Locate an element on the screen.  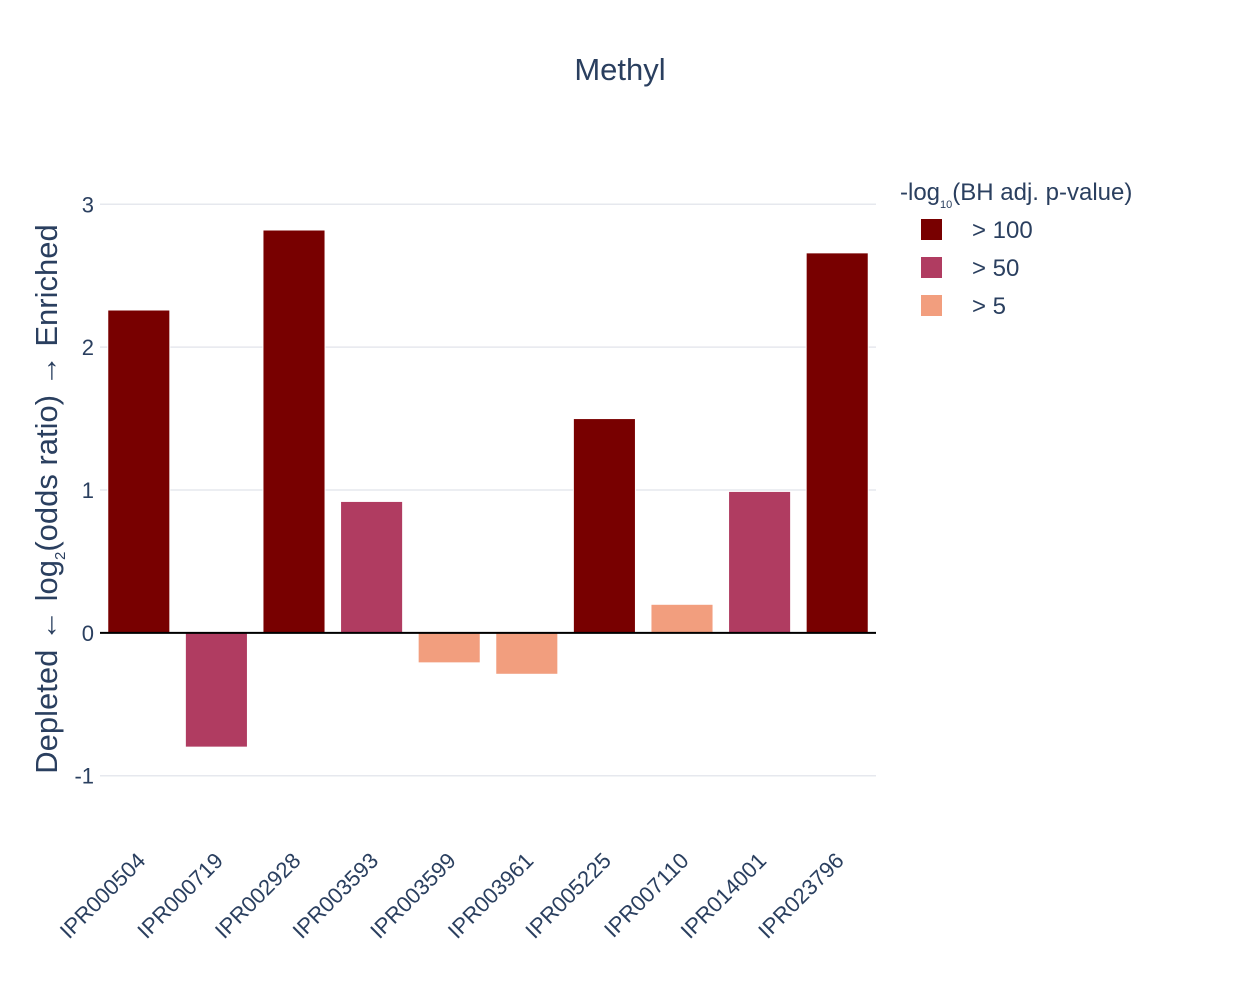
y-tick-labels: -1 0 1 2 3 is located at coordinates (84, 490).